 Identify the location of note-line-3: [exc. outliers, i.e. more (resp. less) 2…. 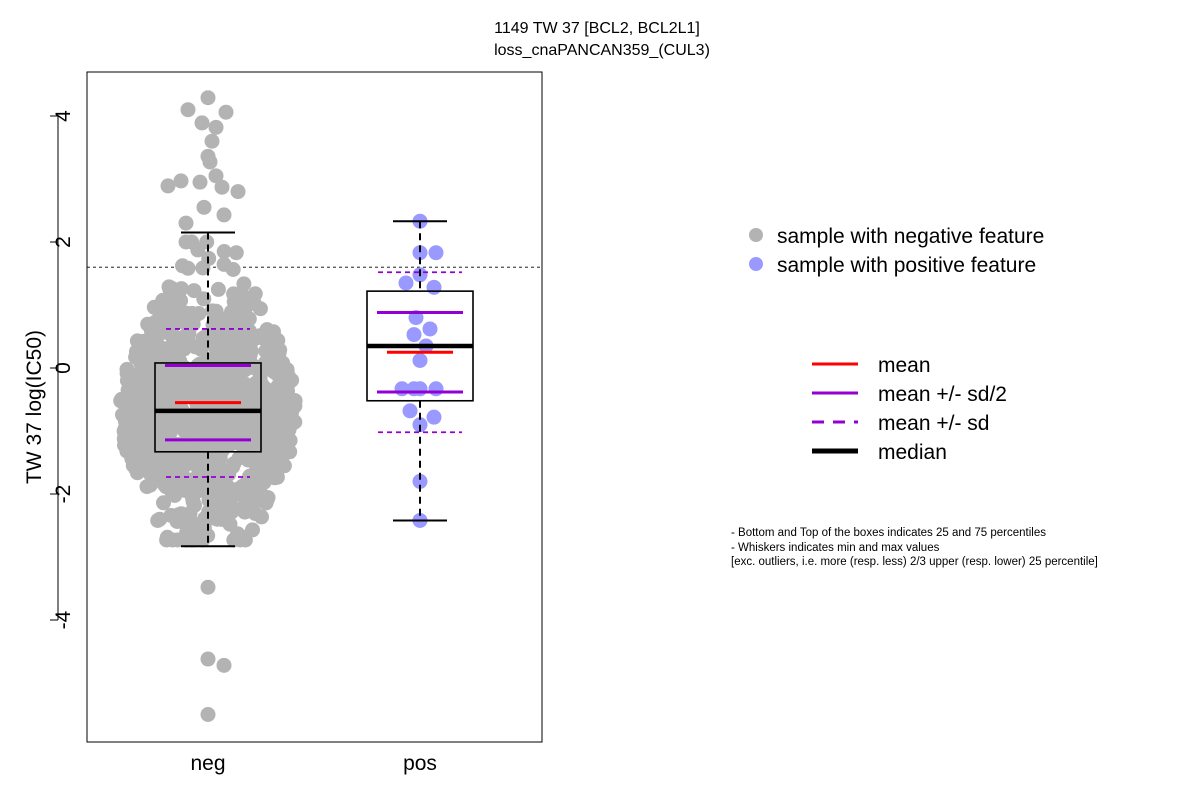
(914, 562).